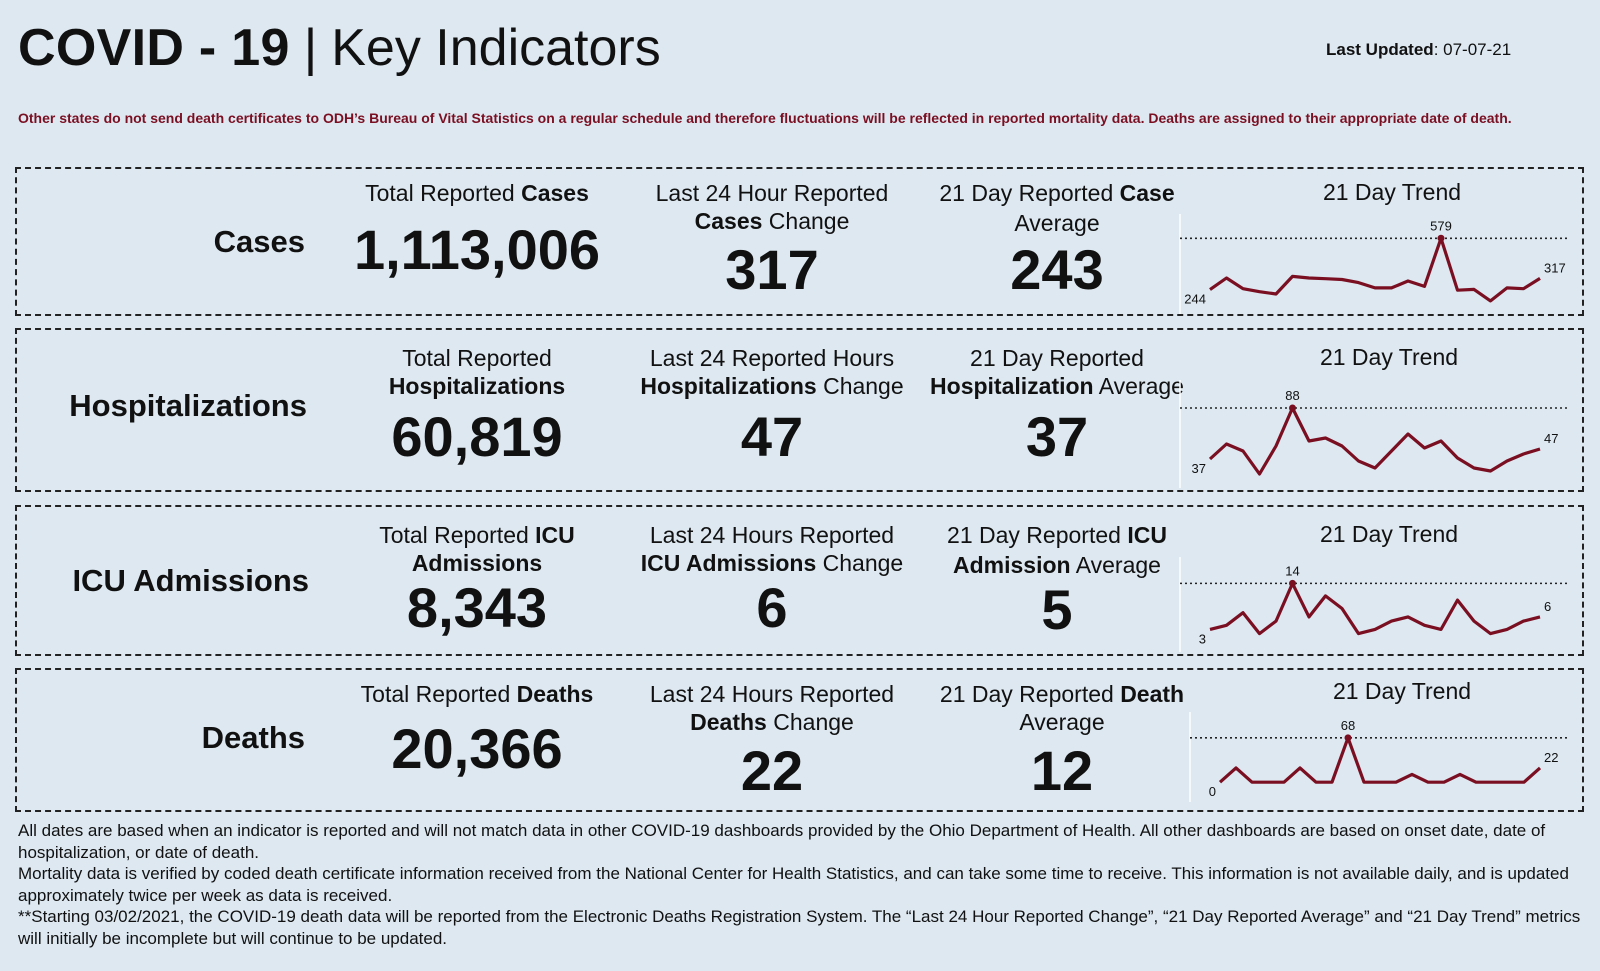 The width and height of the screenshot is (1600, 971). What do you see at coordinates (1212, 791) in the screenshot?
I see `trend-label-first: 0` at bounding box center [1212, 791].